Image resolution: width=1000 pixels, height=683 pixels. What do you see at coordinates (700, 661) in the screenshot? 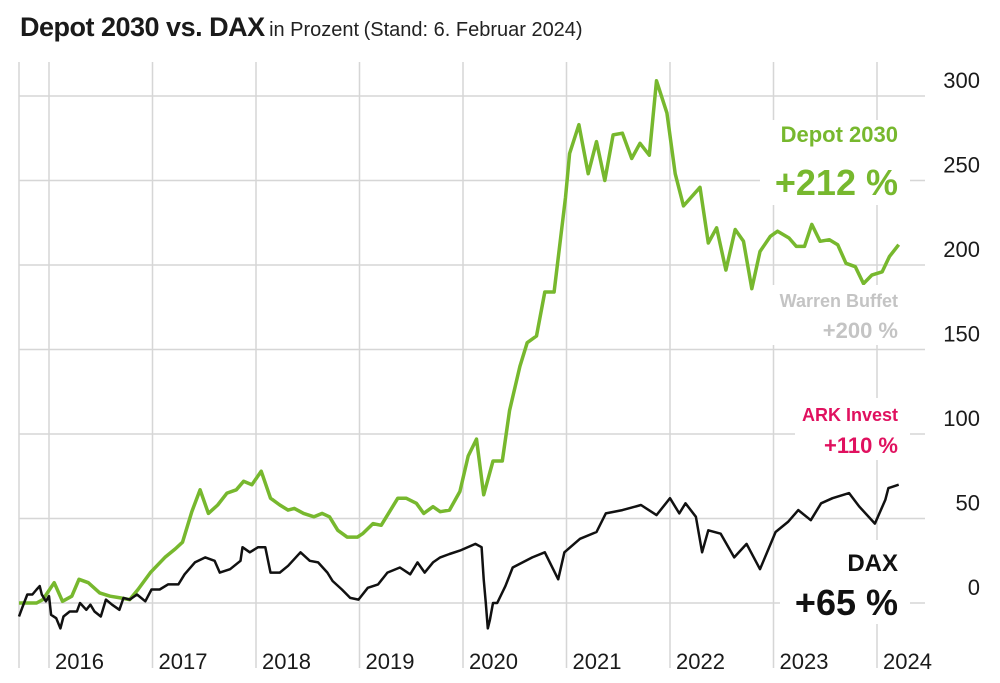
I see `x-tick-label: 2022` at bounding box center [700, 661].